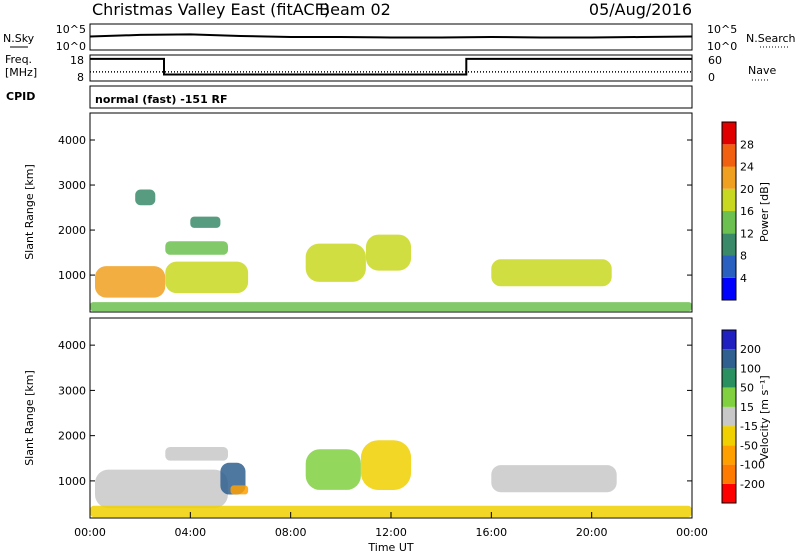  Describe the element at coordinates (21, 72) in the screenshot. I see `freq-label-line2: [MHz]` at that location.